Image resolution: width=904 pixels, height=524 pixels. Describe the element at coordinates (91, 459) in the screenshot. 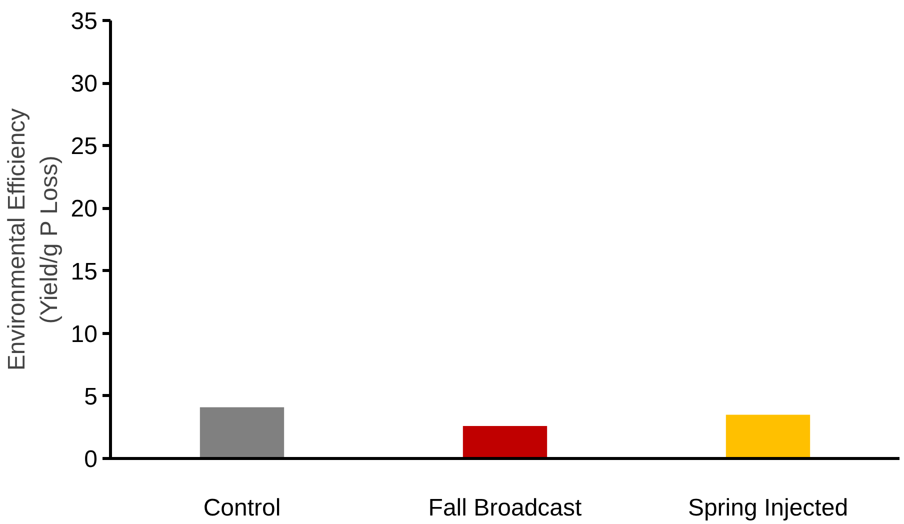

I see `y-tick-label: 0` at that location.